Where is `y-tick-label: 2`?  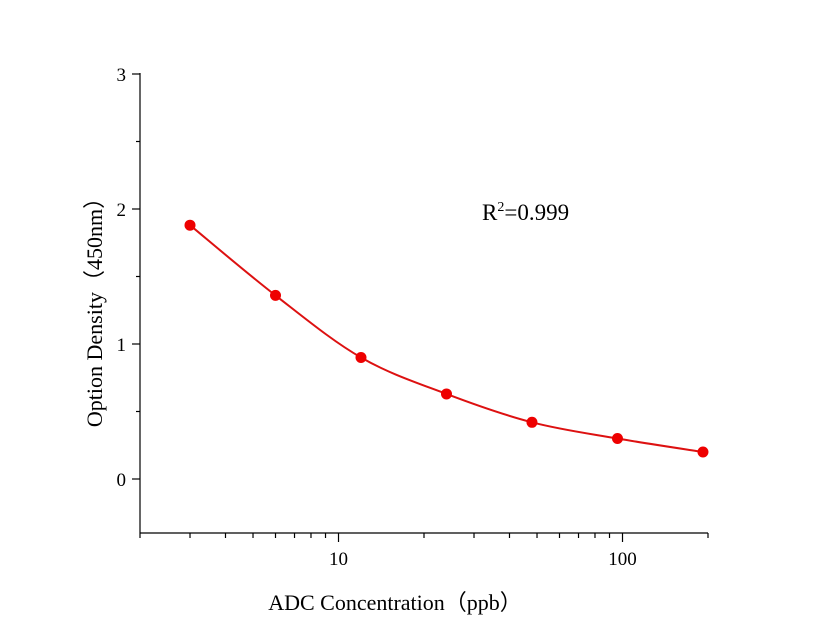
y-tick-label: 2 is located at coordinates (122, 210).